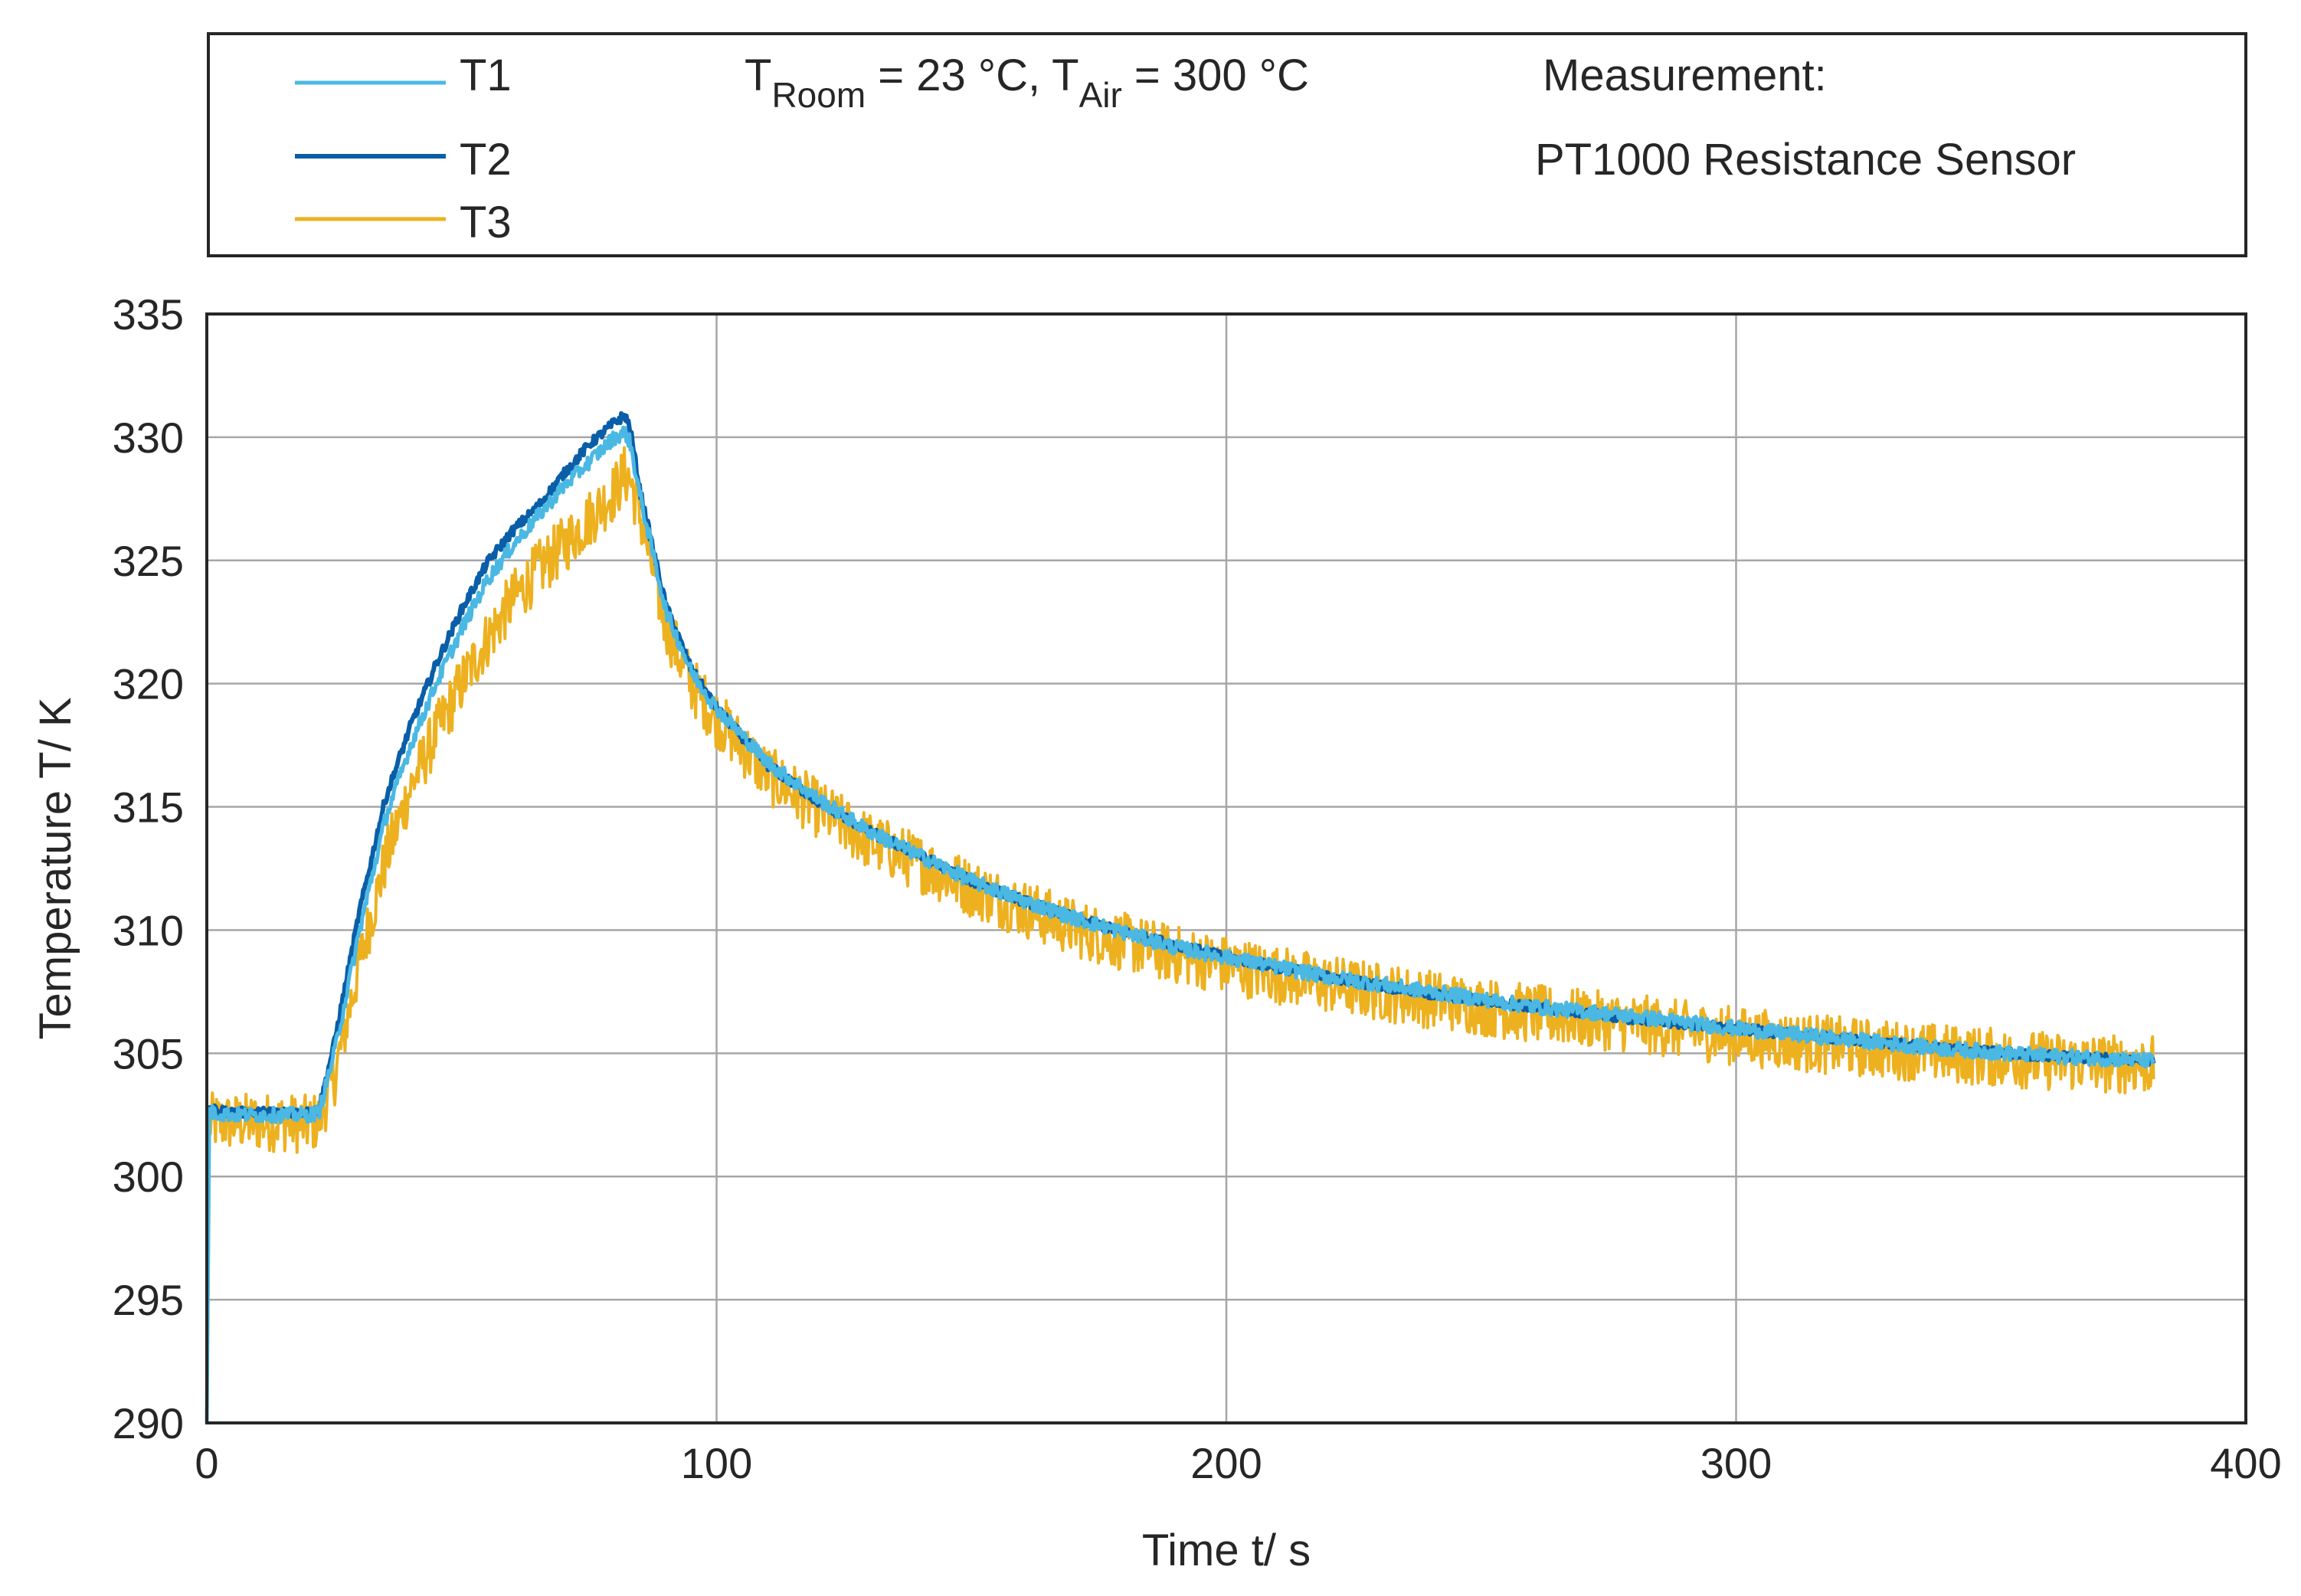 The height and width of the screenshot is (1596, 2301). I want to click on conditions-annotation: TRoom = 23 °C, TAir = 300 °C, so click(1027, 83).